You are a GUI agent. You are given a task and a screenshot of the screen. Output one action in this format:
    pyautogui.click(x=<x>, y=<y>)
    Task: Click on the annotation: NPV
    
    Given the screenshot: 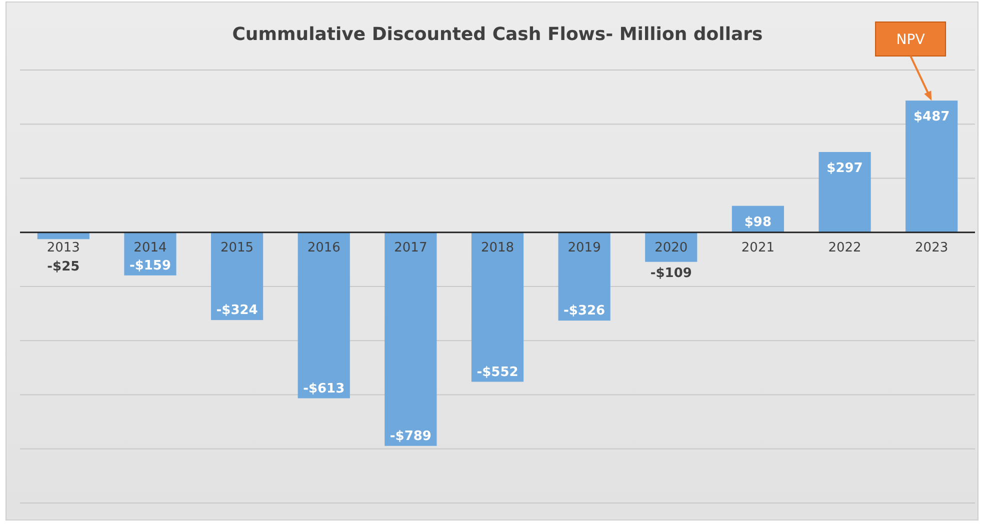 What is the action you would take?
    pyautogui.click(x=911, y=40)
    